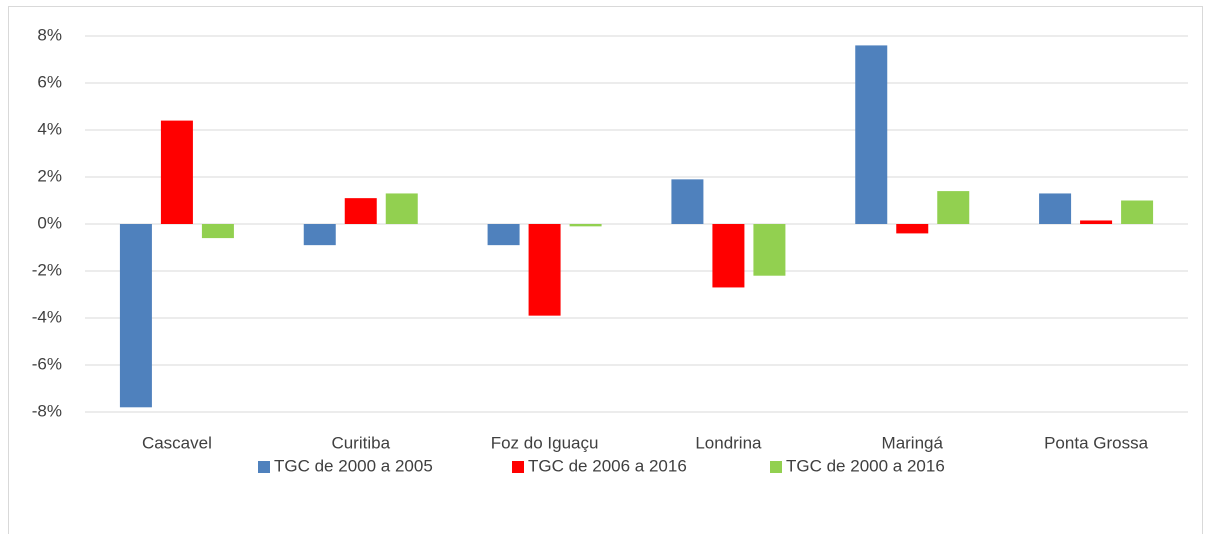 This screenshot has width=1216, height=539. What do you see at coordinates (1096, 442) in the screenshot?
I see `x-tick-label: Ponta Grossa` at bounding box center [1096, 442].